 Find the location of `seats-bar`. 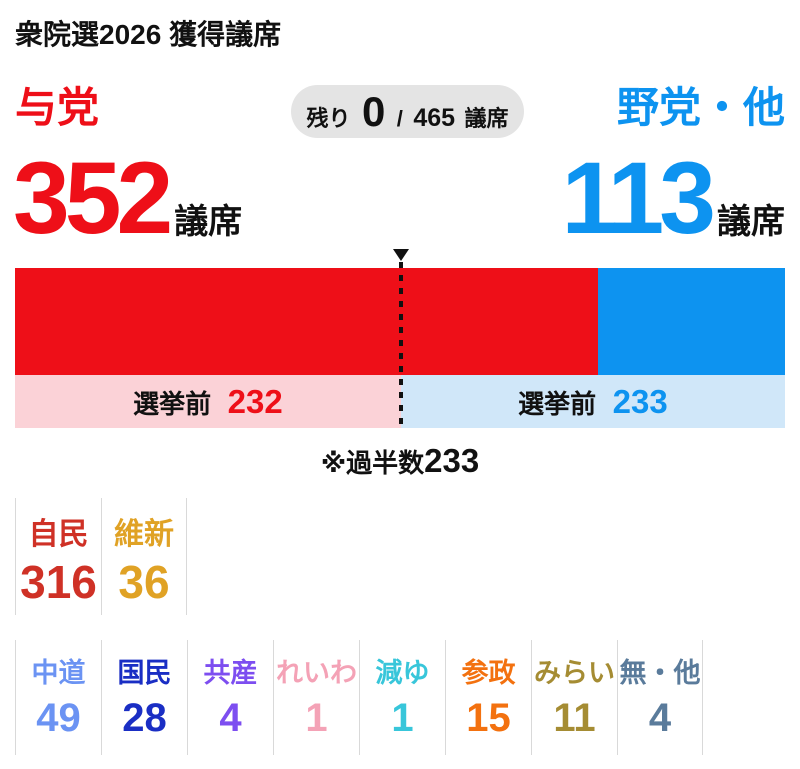

seats-bar is located at coordinates (400, 321).